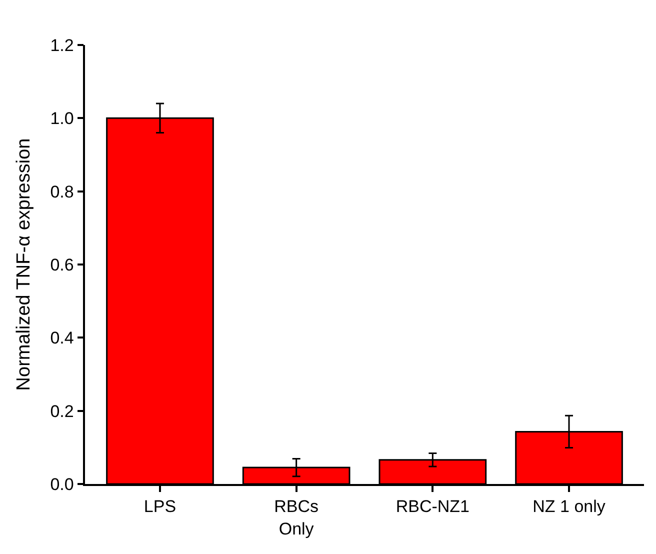 The image size is (656, 554). What do you see at coordinates (62, 338) in the screenshot?
I see `y-tick-label: 0.4` at bounding box center [62, 338].